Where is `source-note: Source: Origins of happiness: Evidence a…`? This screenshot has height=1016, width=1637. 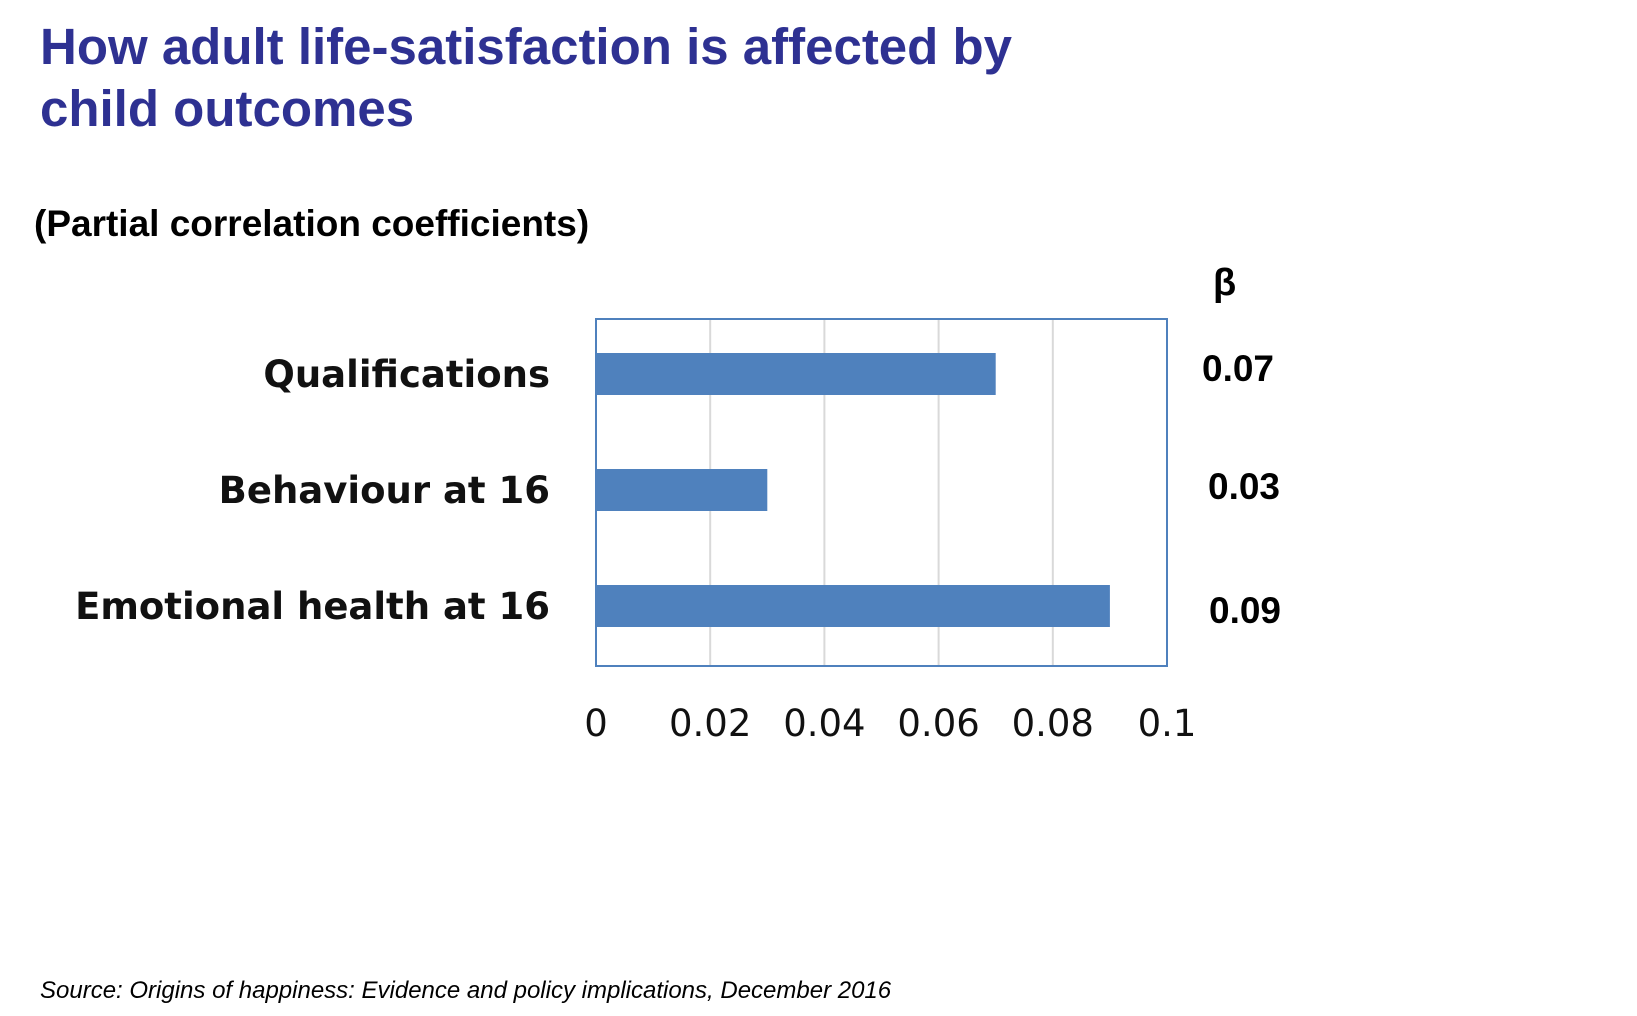
source-note: Source: Origins of happiness: Evidence a… is located at coordinates (466, 990).